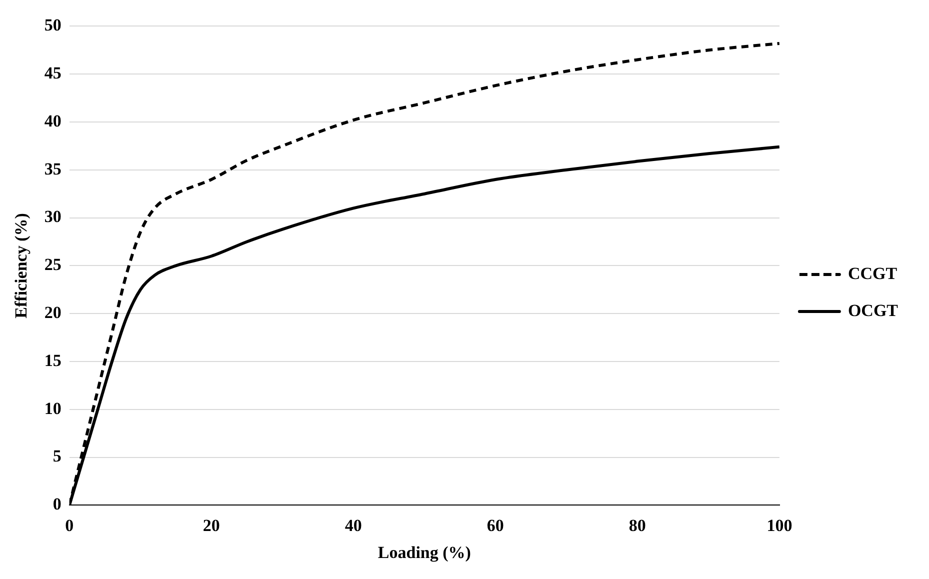 The width and height of the screenshot is (929, 579). What do you see at coordinates (69, 525) in the screenshot?
I see `x-tick-label: 0` at bounding box center [69, 525].